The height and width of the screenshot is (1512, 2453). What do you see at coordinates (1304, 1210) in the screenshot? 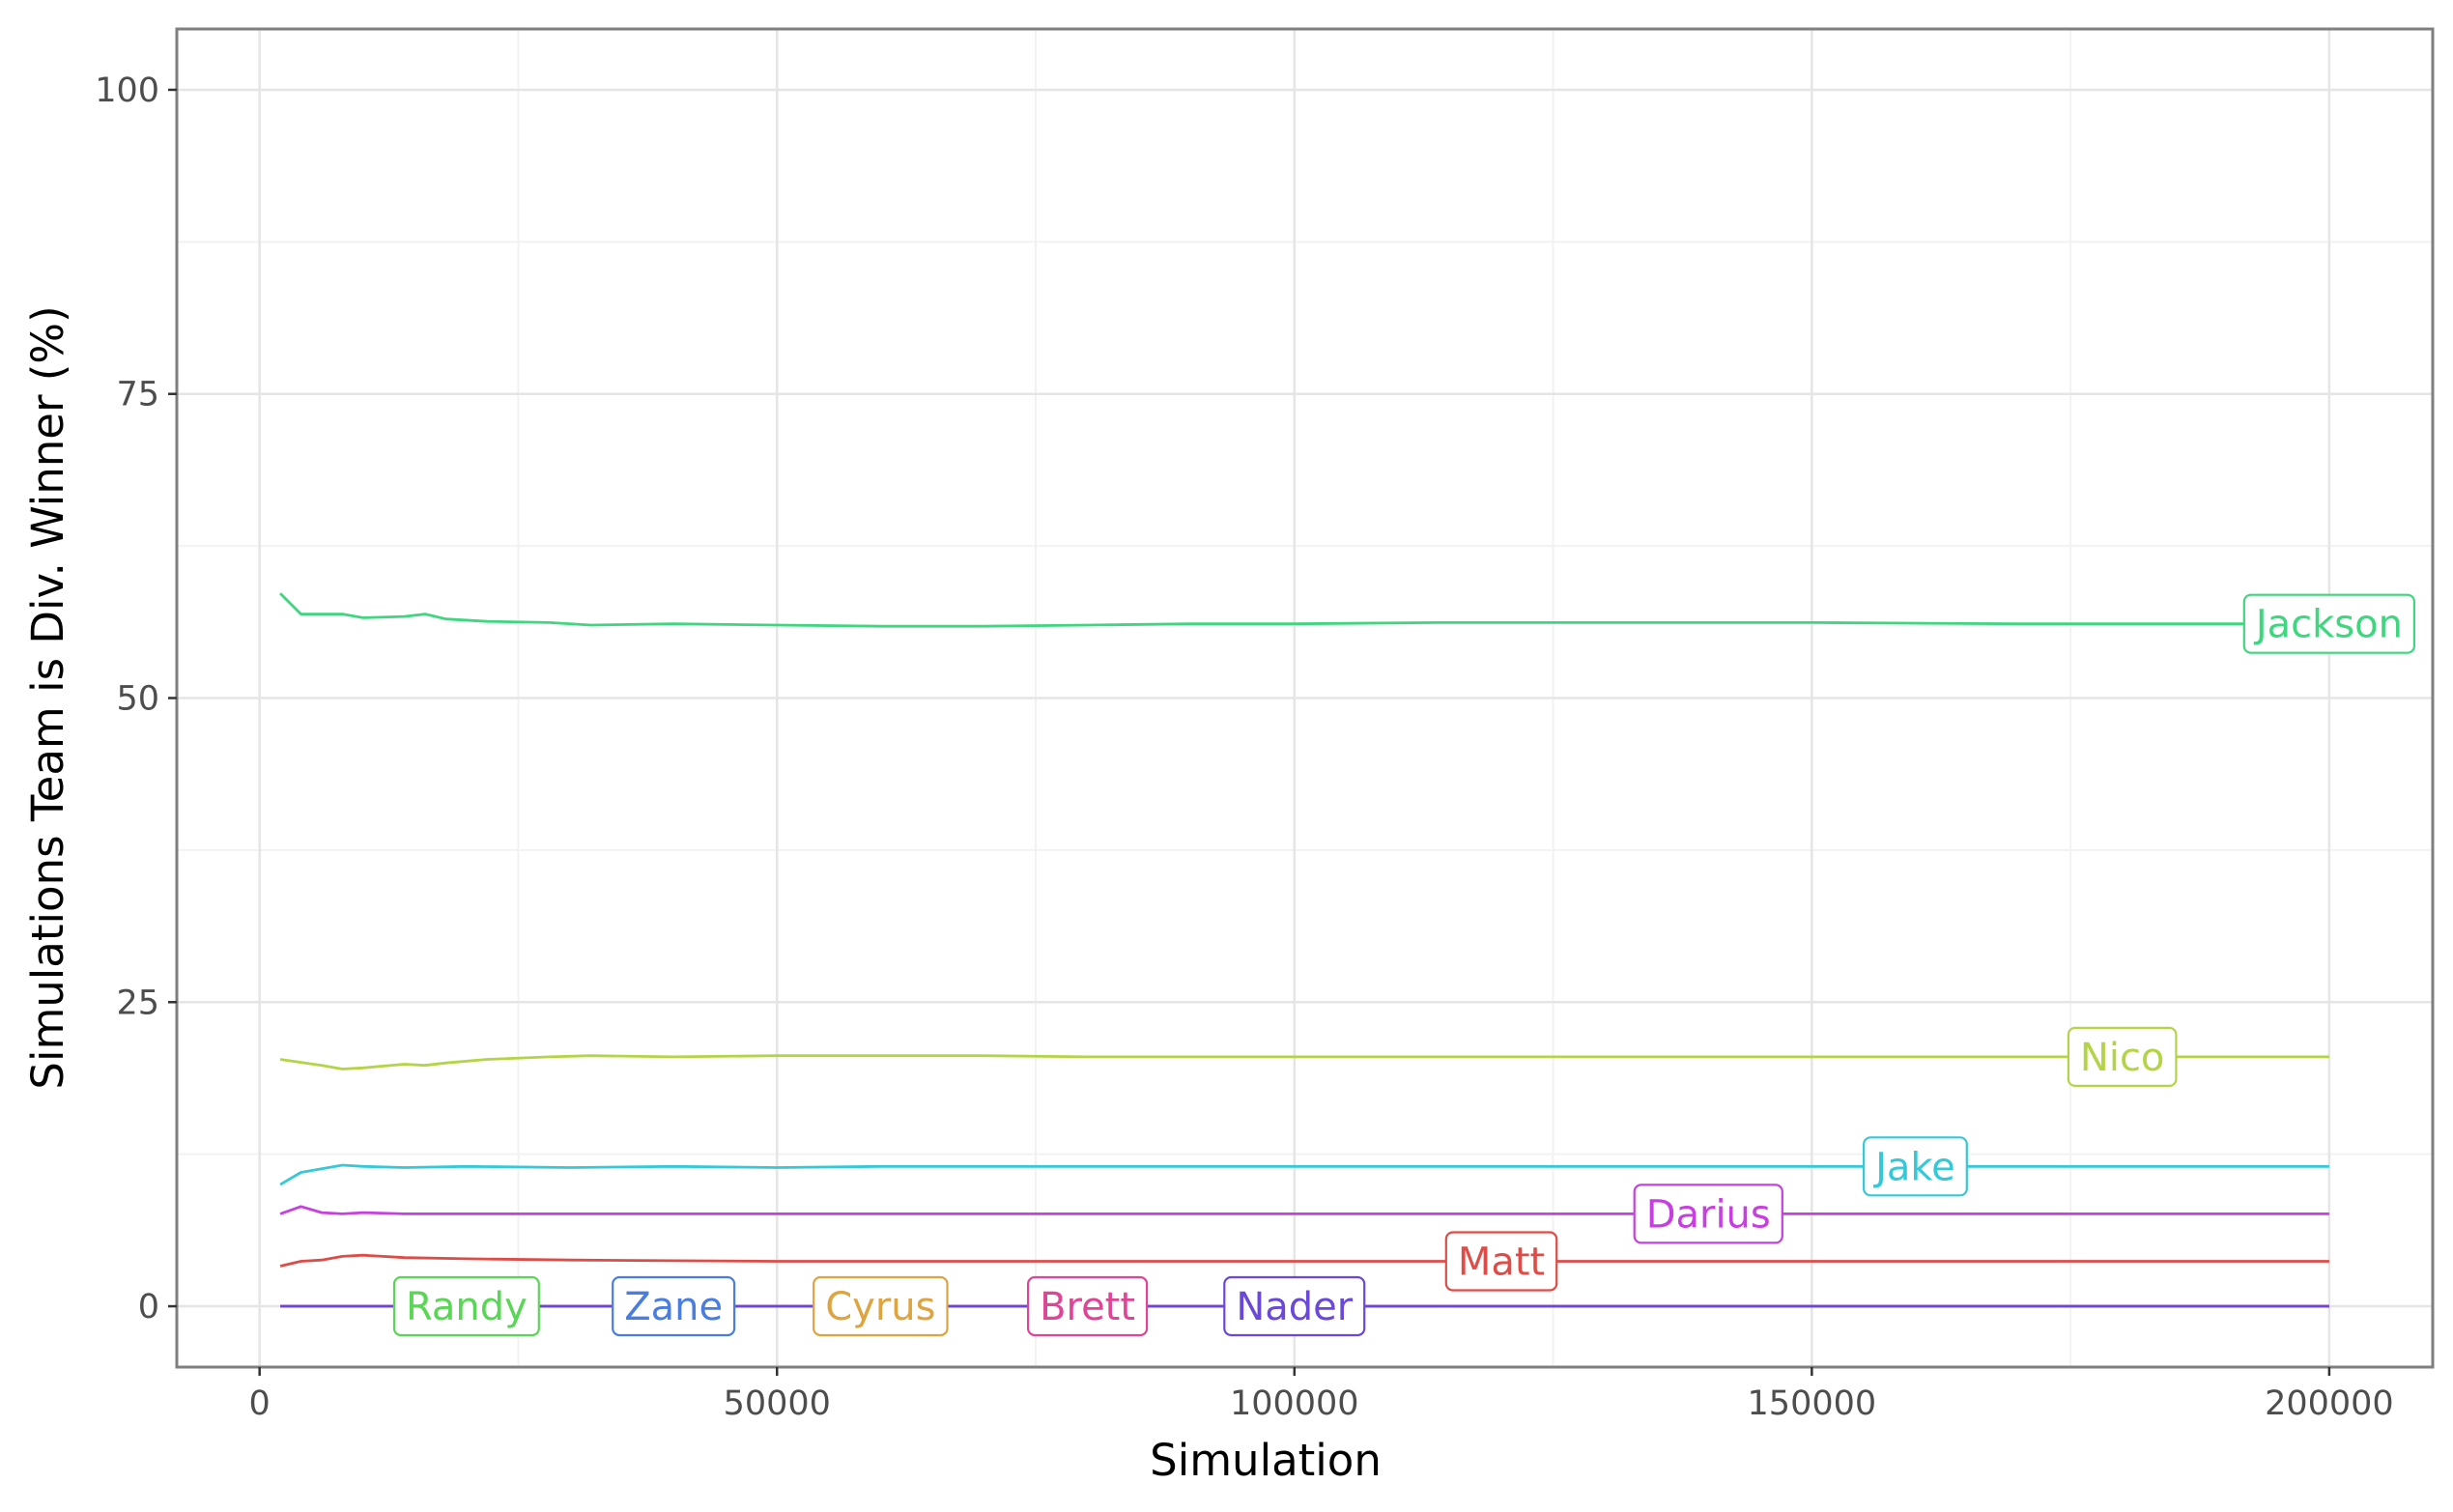
I see `series-line-darius` at bounding box center [1304, 1210].